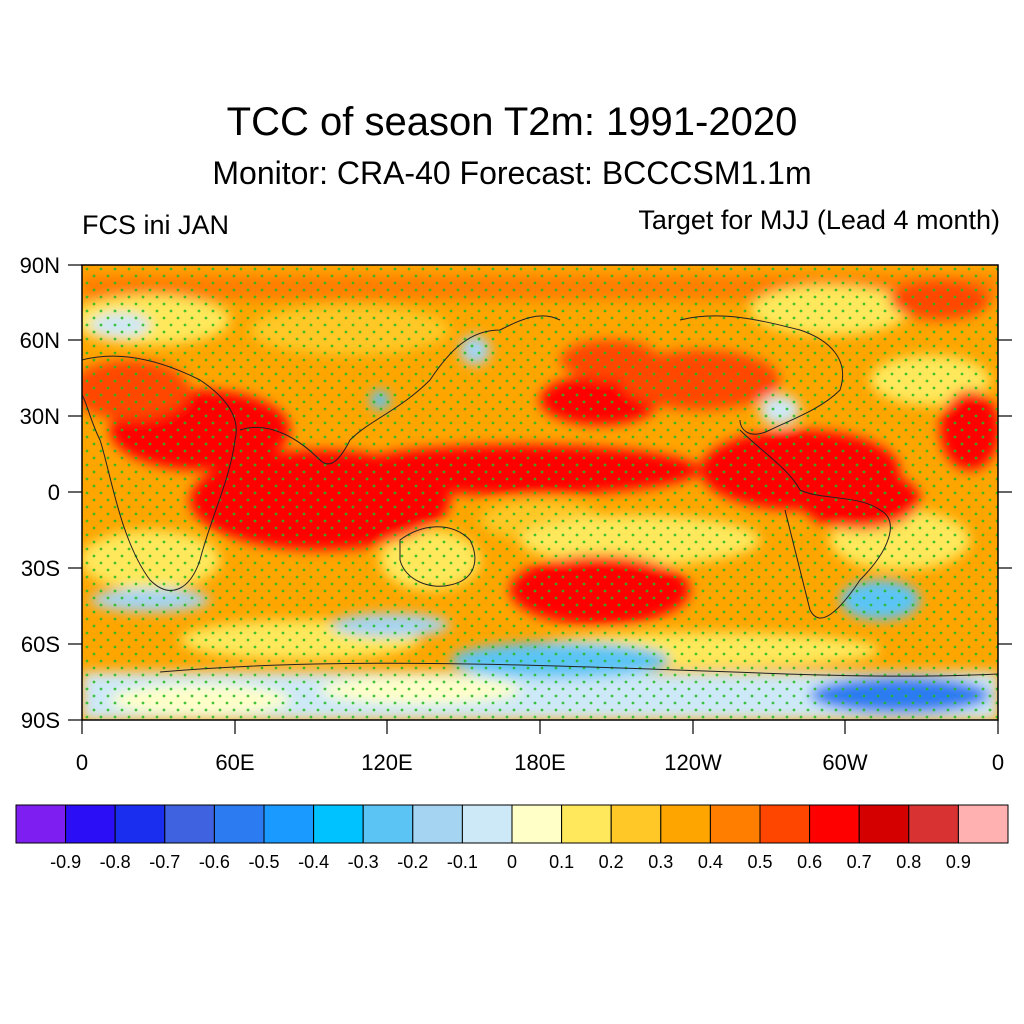 The height and width of the screenshot is (1024, 1024). I want to click on lat-label-90n: 90N, so click(39, 265).